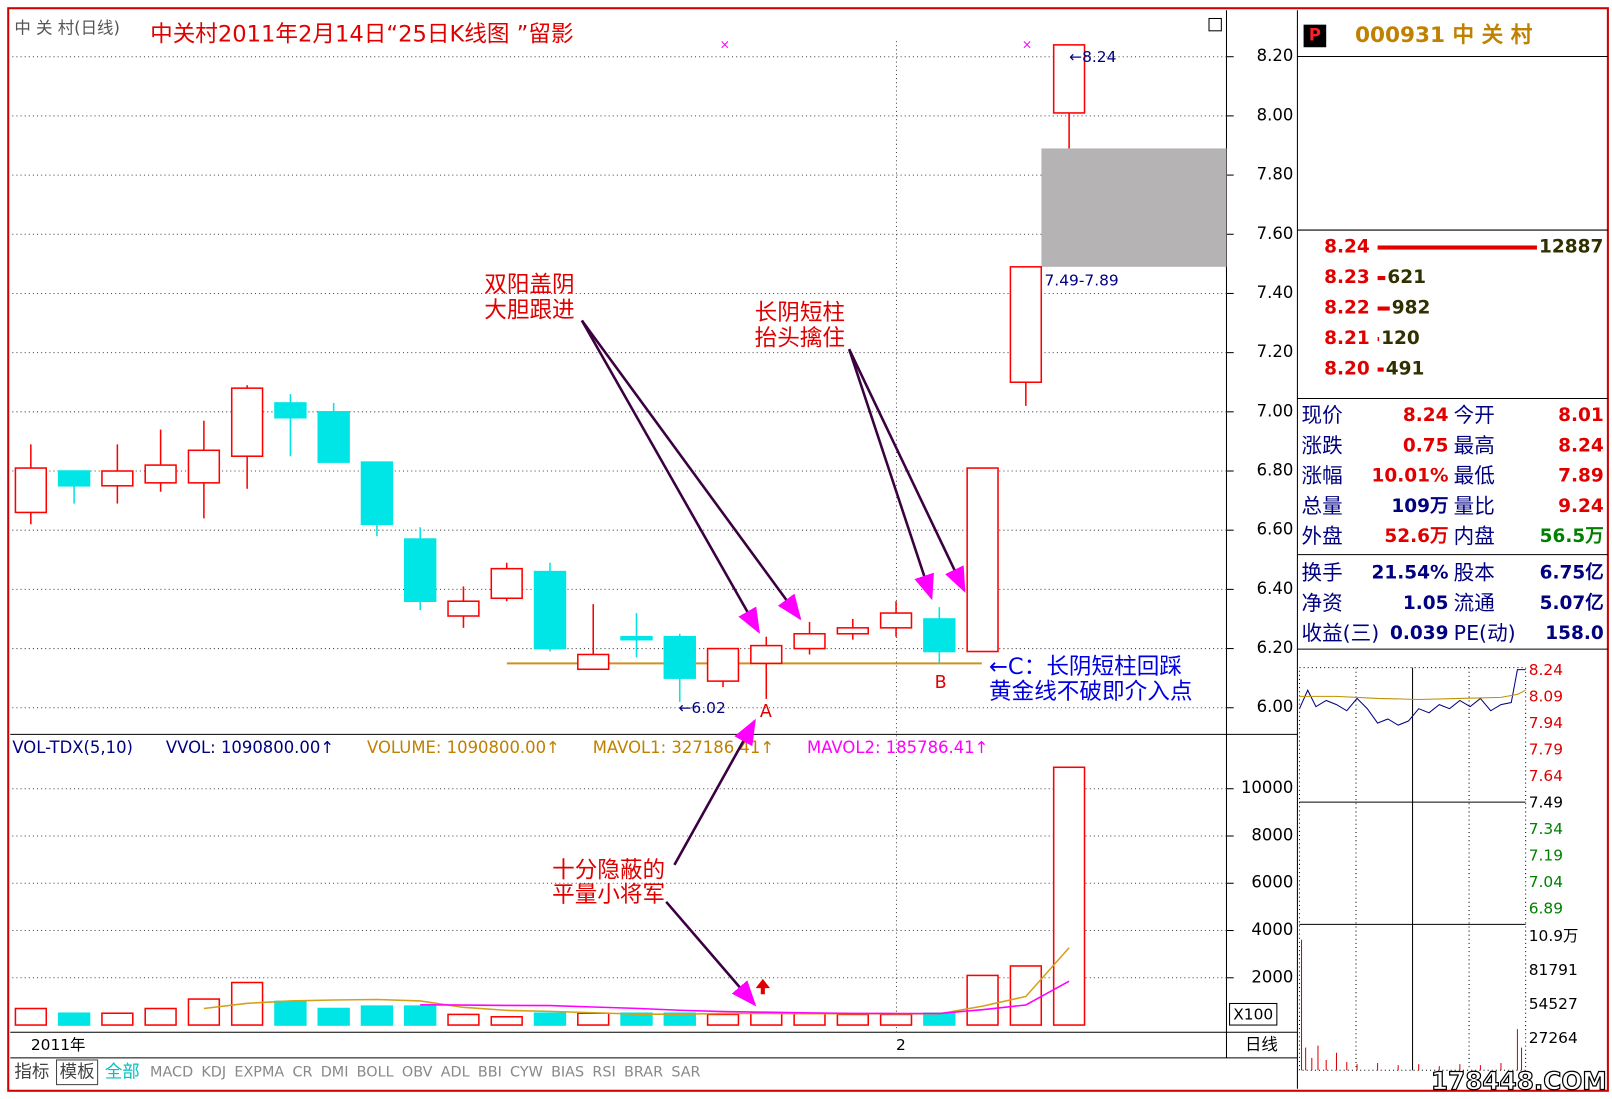  I want to click on mini-price-label: 7.64, so click(1546, 776).